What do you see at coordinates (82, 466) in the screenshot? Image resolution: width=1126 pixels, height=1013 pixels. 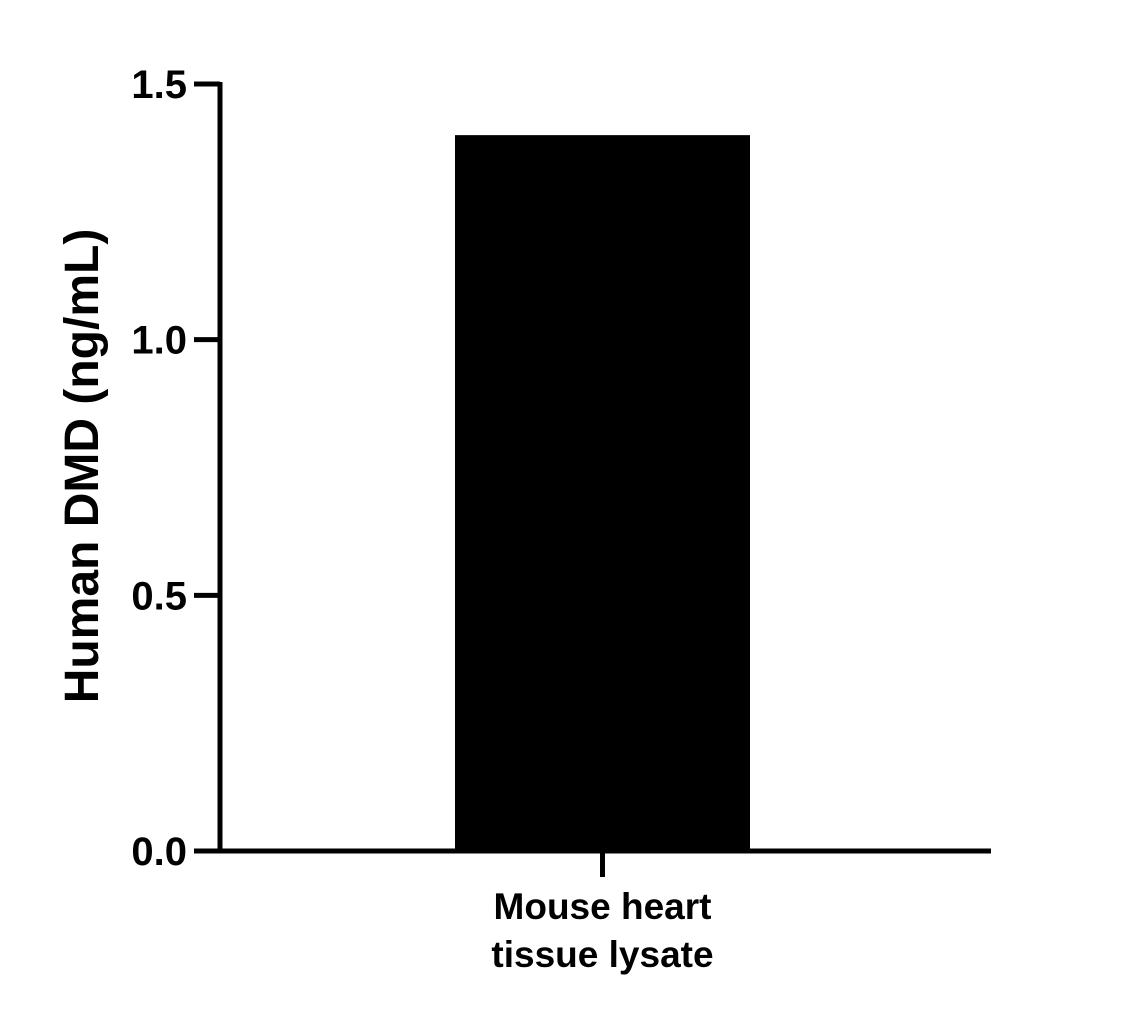 I see `y-axis-title: Human DMD (ng/mL)` at bounding box center [82, 466].